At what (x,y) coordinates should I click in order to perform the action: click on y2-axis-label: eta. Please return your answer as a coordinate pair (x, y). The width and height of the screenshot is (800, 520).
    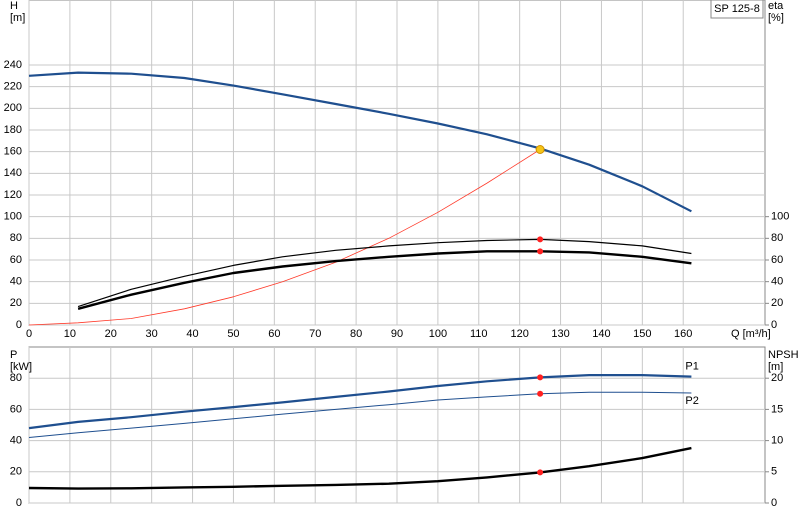
    Looking at the image, I should click on (776, 6).